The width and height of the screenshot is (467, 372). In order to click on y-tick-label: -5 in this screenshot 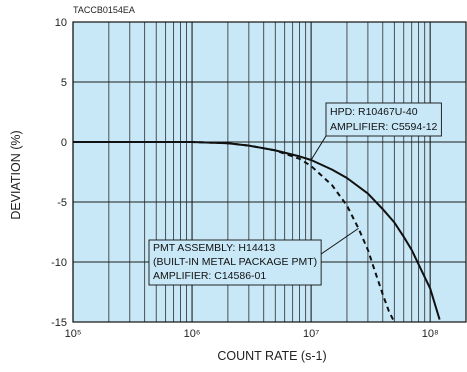, I will do `click(62, 203)`.